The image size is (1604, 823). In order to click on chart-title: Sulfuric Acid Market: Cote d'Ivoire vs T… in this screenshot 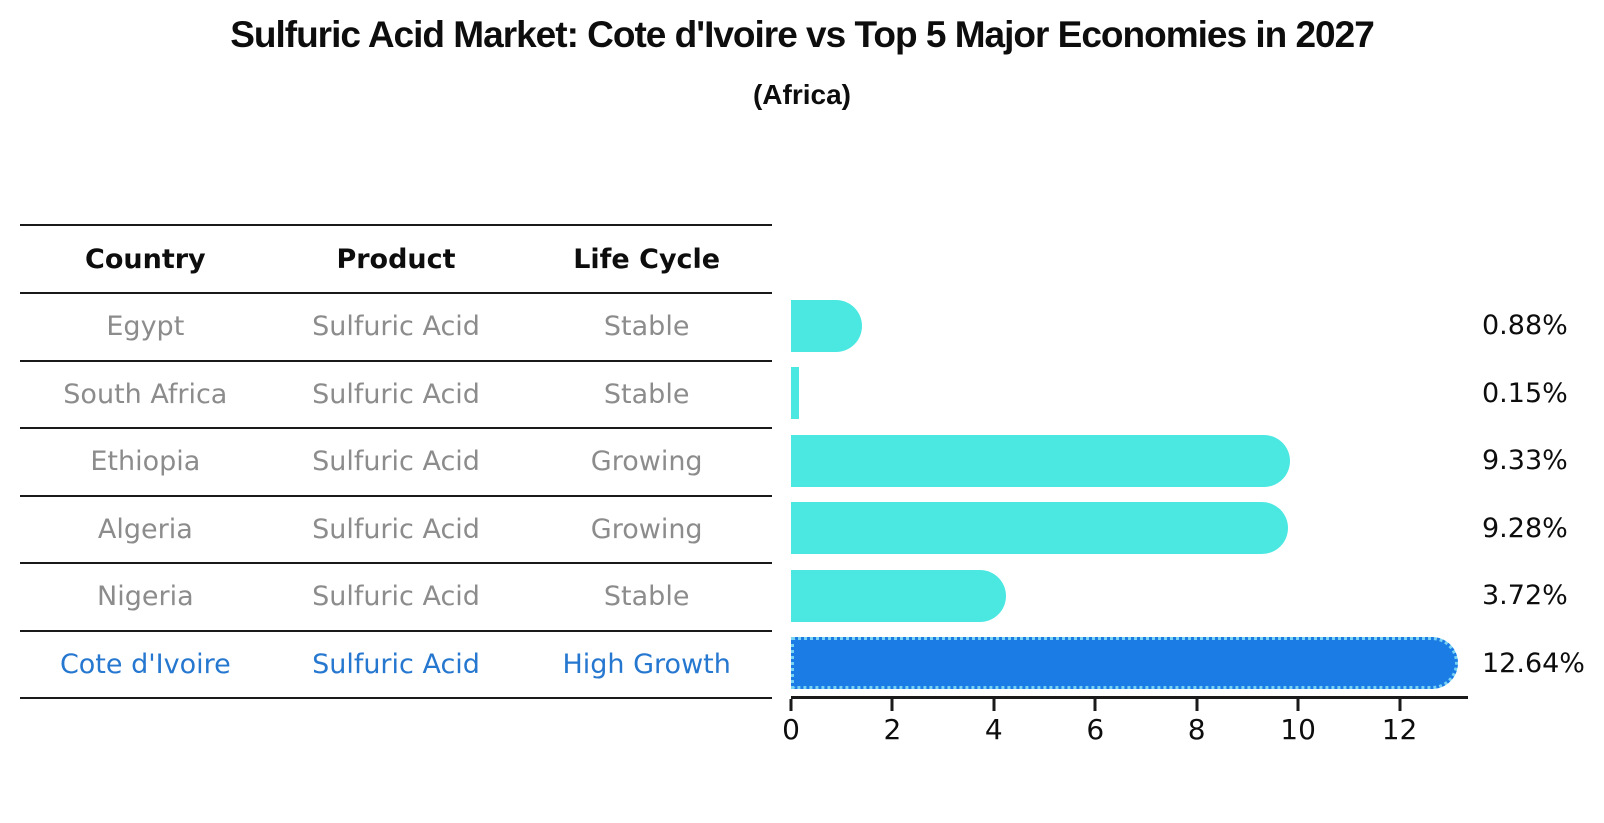, I will do `click(802, 34)`.